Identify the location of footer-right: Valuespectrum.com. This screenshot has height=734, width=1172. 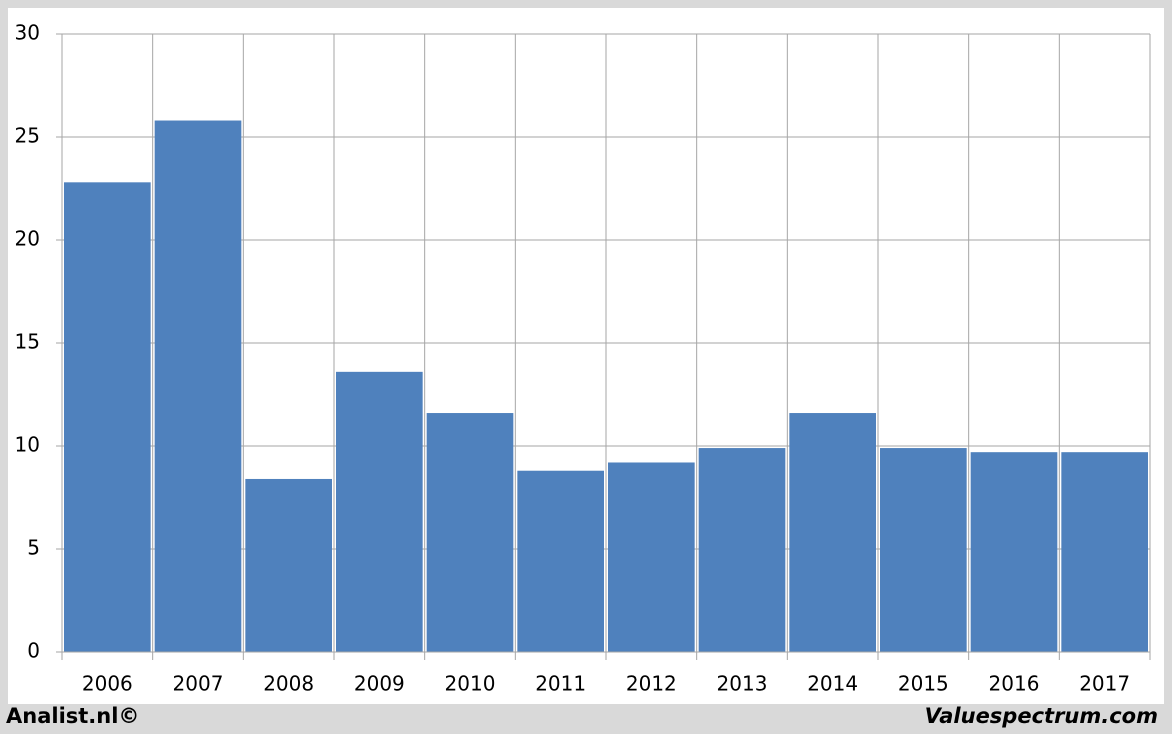
(1041, 716).